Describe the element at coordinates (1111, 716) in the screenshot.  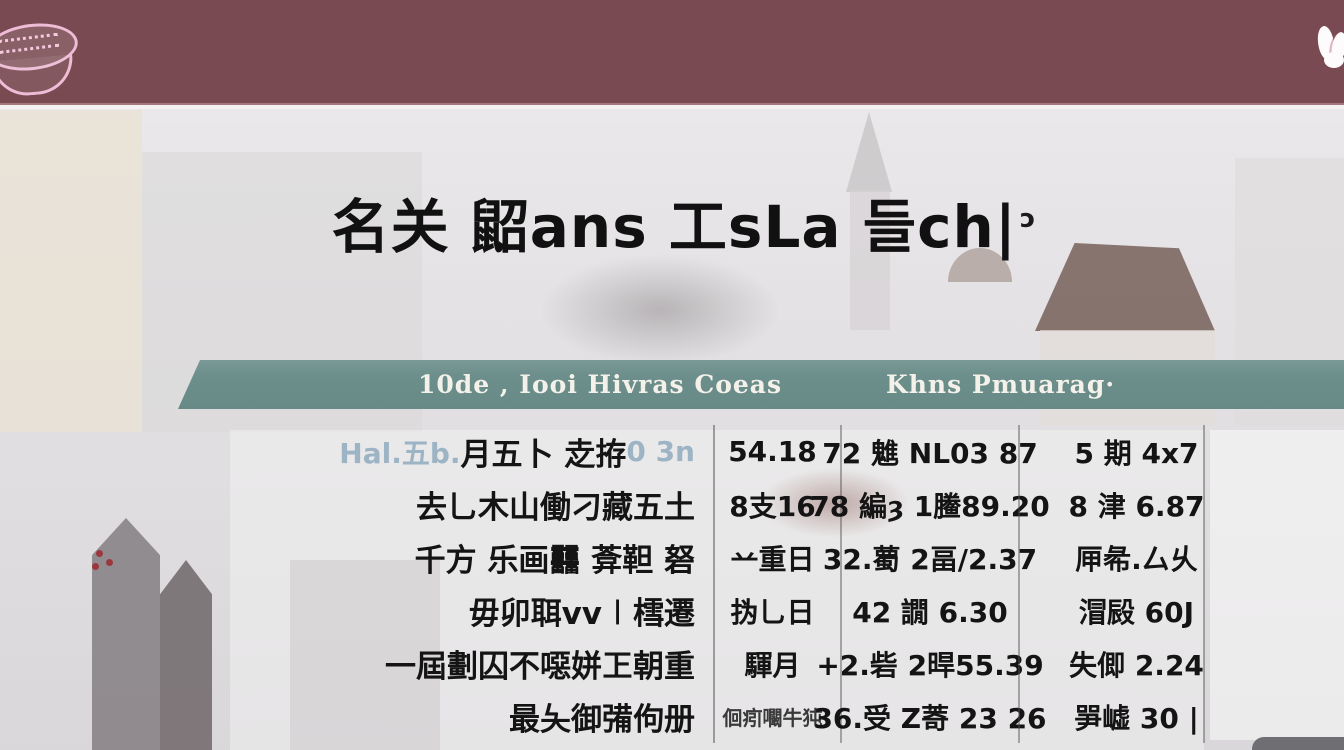
I see `value-cell-3: 㖐㠊 30 |` at that location.